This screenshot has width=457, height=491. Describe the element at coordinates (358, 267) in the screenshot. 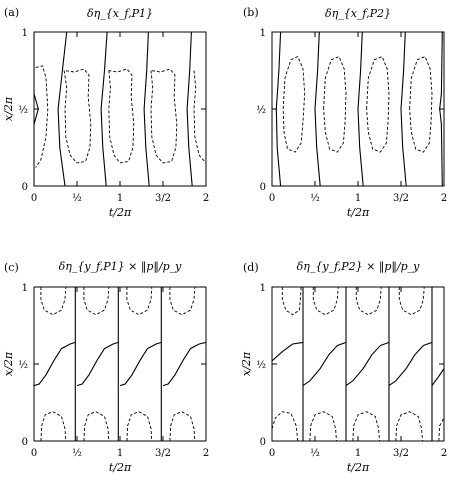

I see `panel-title: δη_{y_f,P2} × ‖p‖/p_y` at that location.